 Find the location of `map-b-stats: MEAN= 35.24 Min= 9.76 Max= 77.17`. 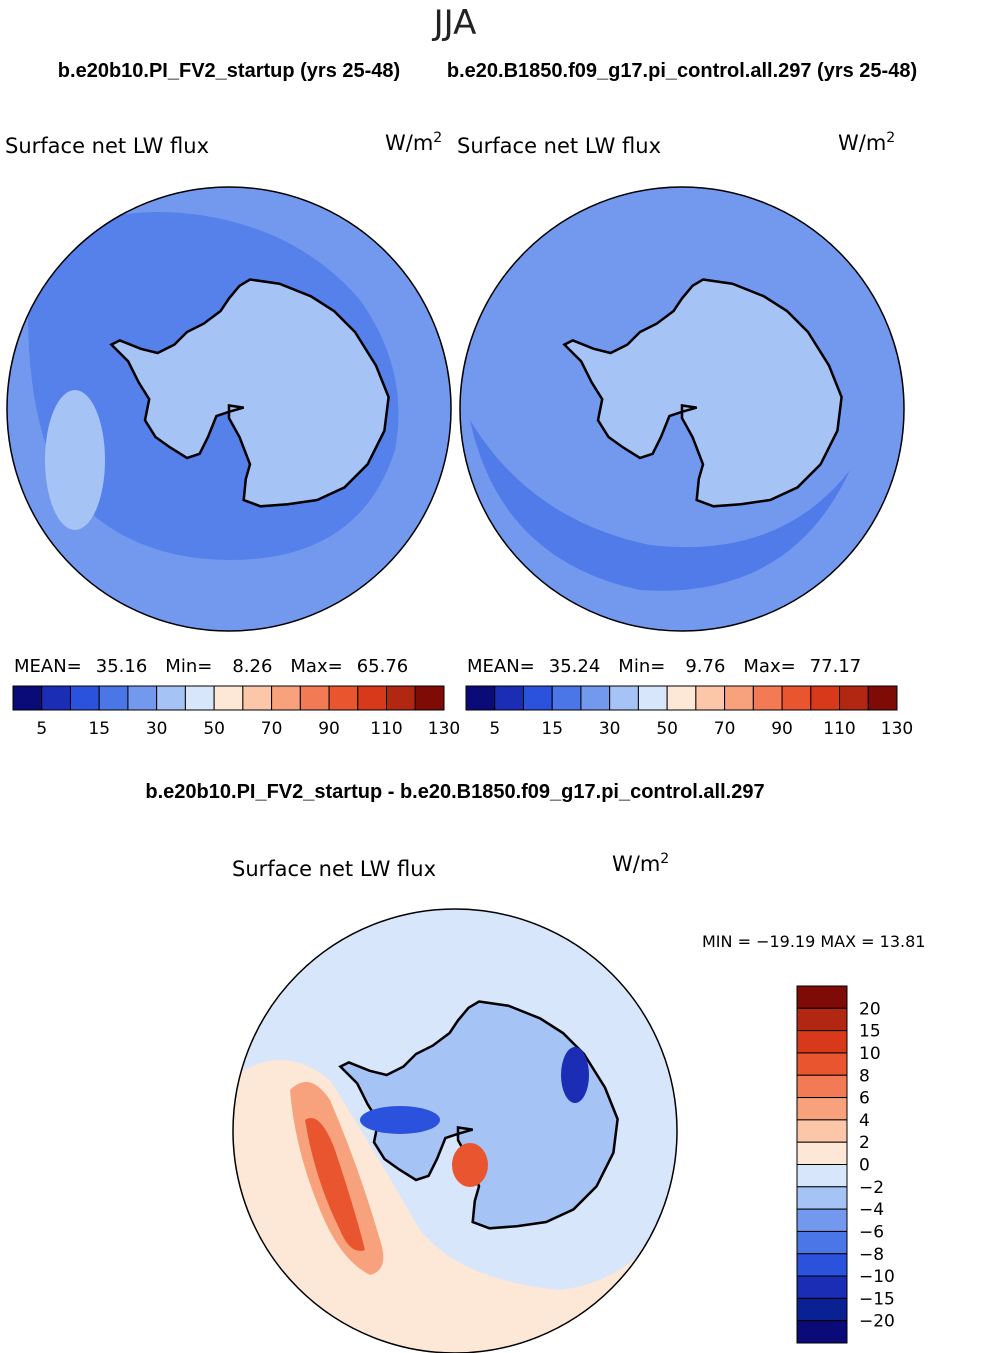

map-b-stats: MEAN= 35.24 Min= 9.76 Max= 77.17 is located at coordinates (664, 666).